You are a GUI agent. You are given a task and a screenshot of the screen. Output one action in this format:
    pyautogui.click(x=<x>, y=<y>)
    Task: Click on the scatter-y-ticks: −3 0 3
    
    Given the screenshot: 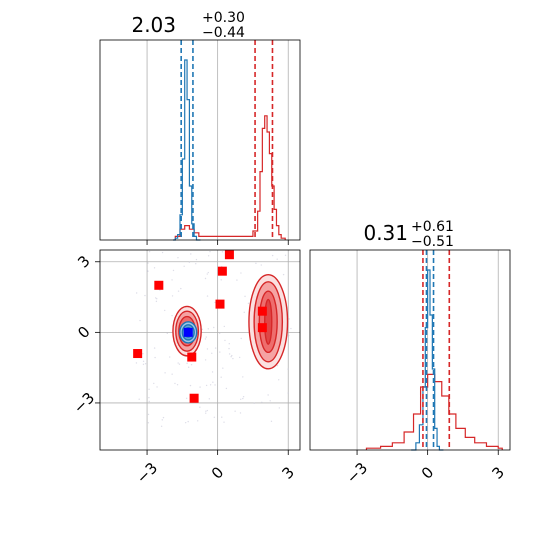 What is the action you would take?
    pyautogui.click(x=85, y=334)
    